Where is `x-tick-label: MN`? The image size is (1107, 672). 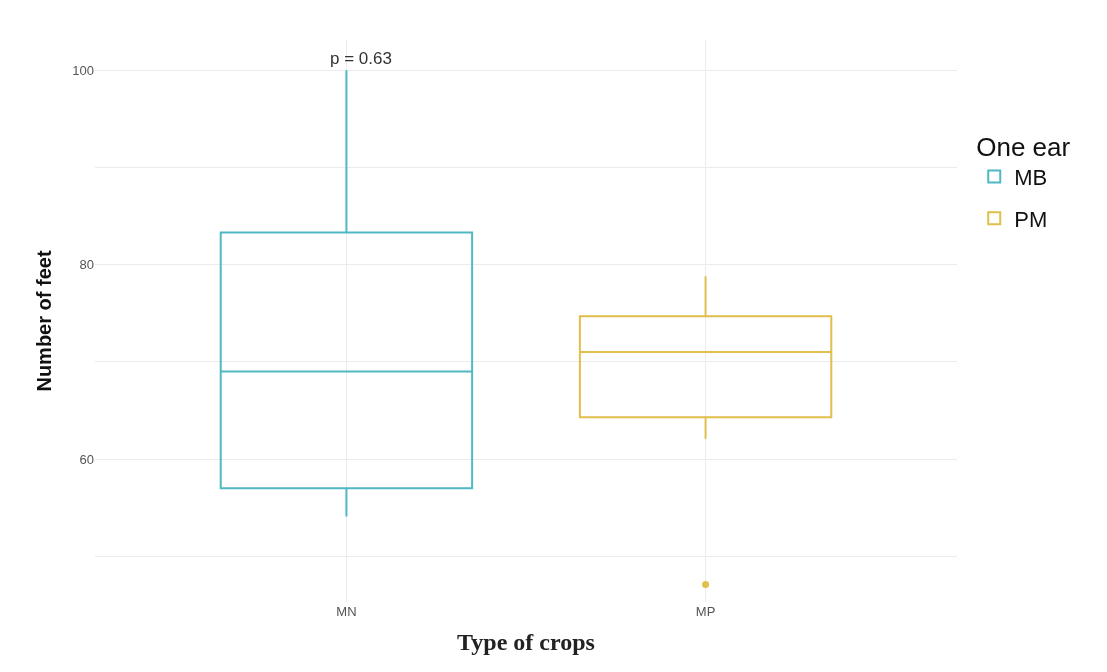 x-tick-label: MN is located at coordinates (346, 611).